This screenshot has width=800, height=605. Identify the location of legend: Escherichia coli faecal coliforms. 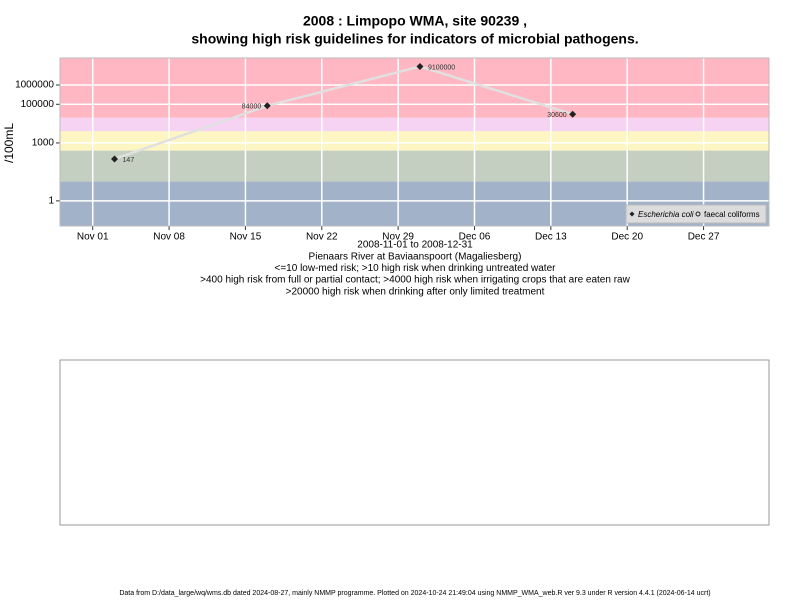
(696, 214).